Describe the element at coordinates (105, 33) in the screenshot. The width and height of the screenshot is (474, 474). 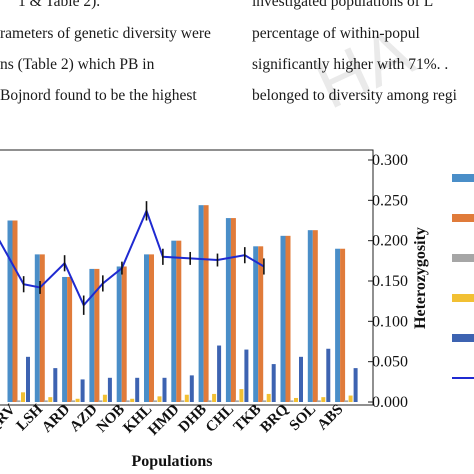
I see `text-line: rameters of genetic diversity were` at that location.